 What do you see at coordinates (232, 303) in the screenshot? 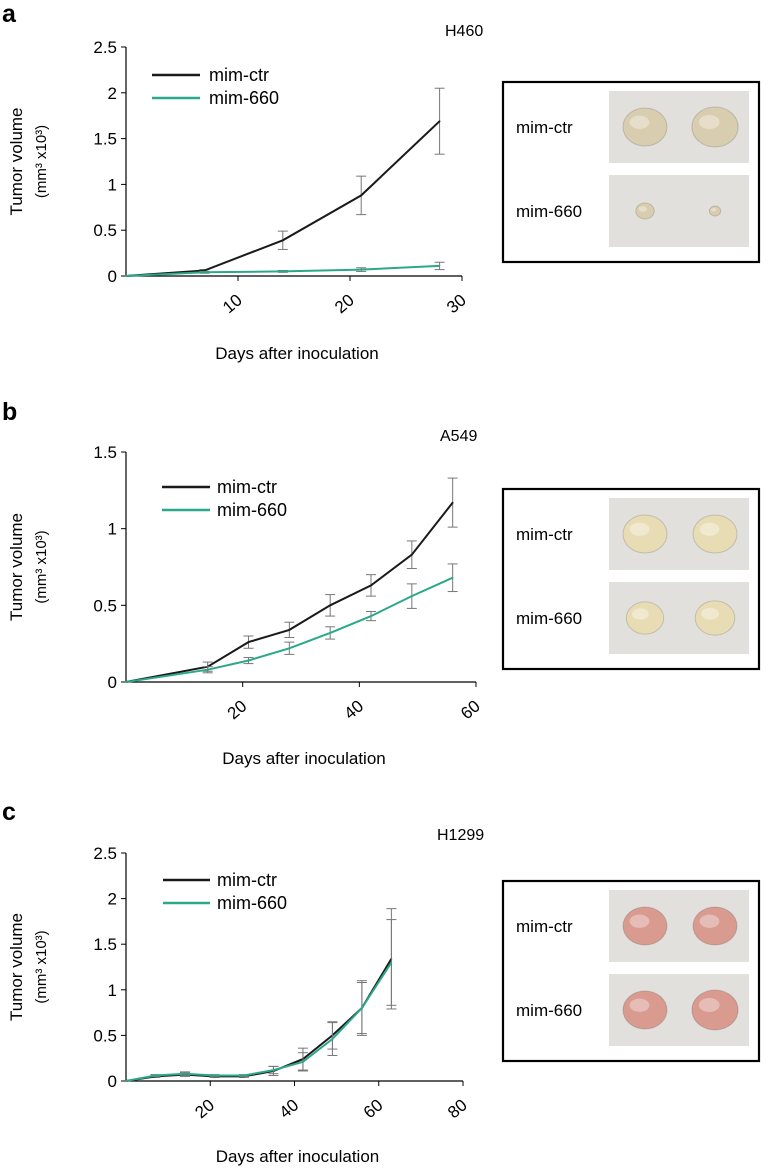
I see `x-tick-label: 10` at bounding box center [232, 303].